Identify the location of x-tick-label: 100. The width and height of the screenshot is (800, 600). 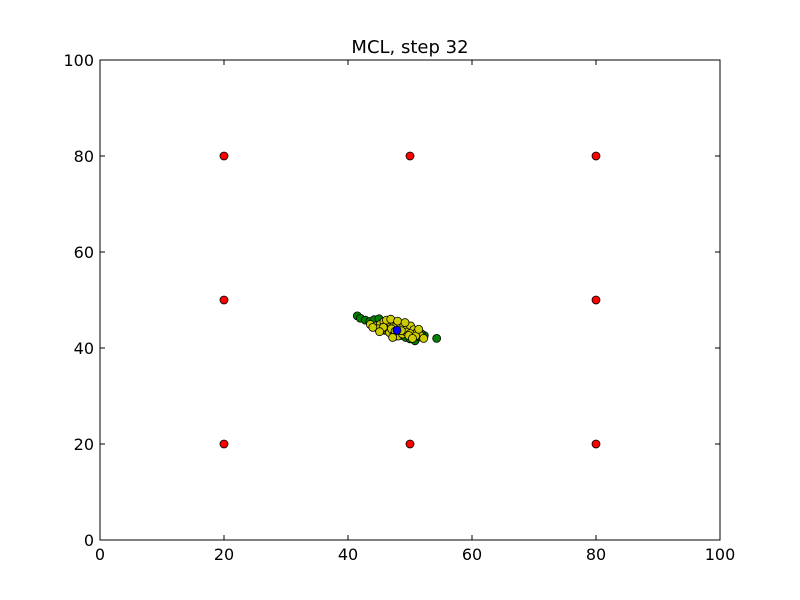
(720, 554).